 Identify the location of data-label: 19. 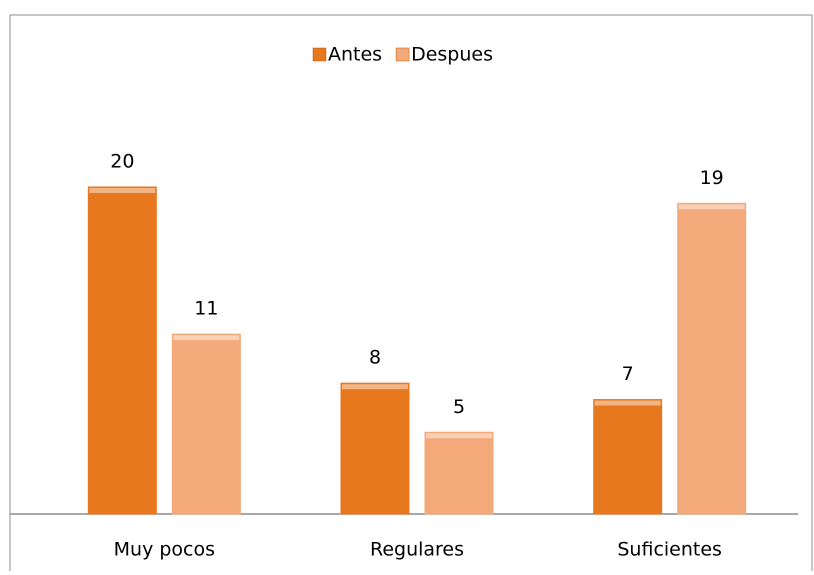
(712, 178).